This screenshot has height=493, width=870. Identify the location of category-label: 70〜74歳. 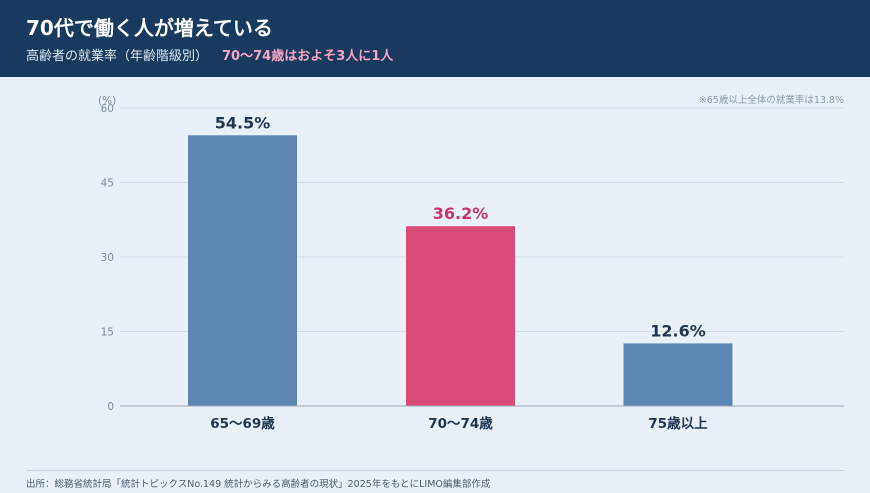
(460, 423).